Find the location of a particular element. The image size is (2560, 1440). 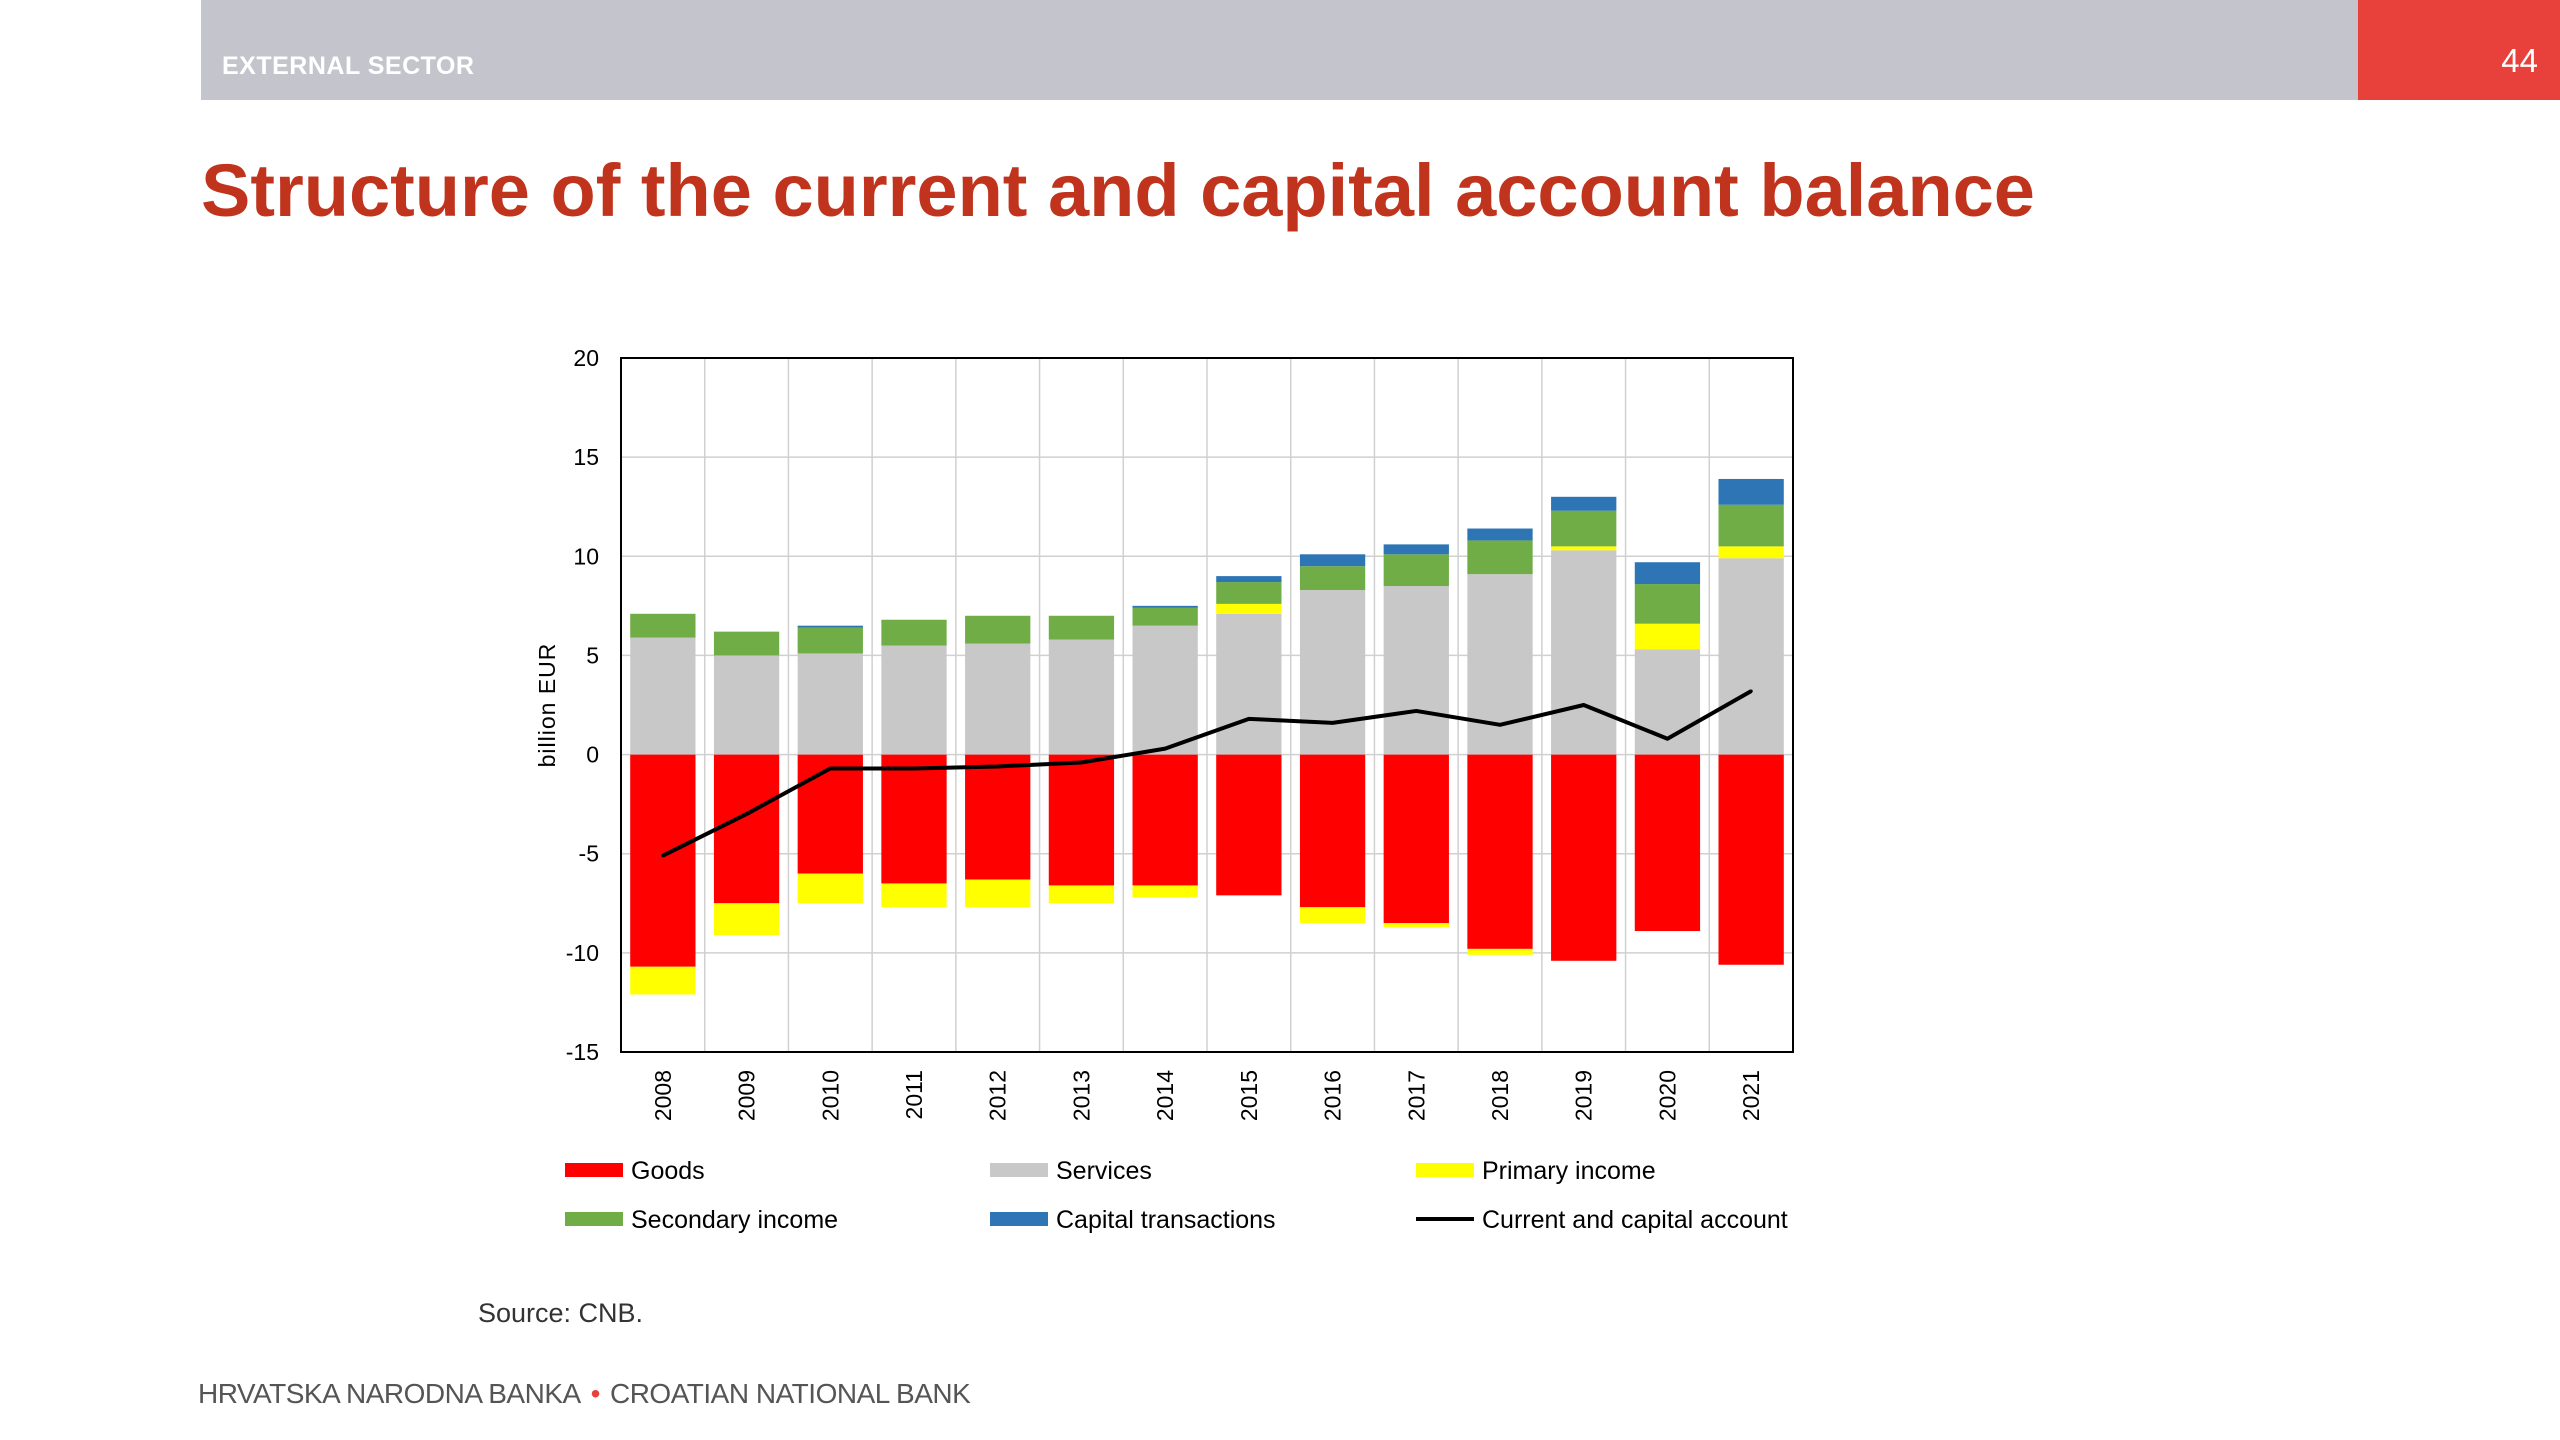

y-tick-label: 0 is located at coordinates (592, 755).